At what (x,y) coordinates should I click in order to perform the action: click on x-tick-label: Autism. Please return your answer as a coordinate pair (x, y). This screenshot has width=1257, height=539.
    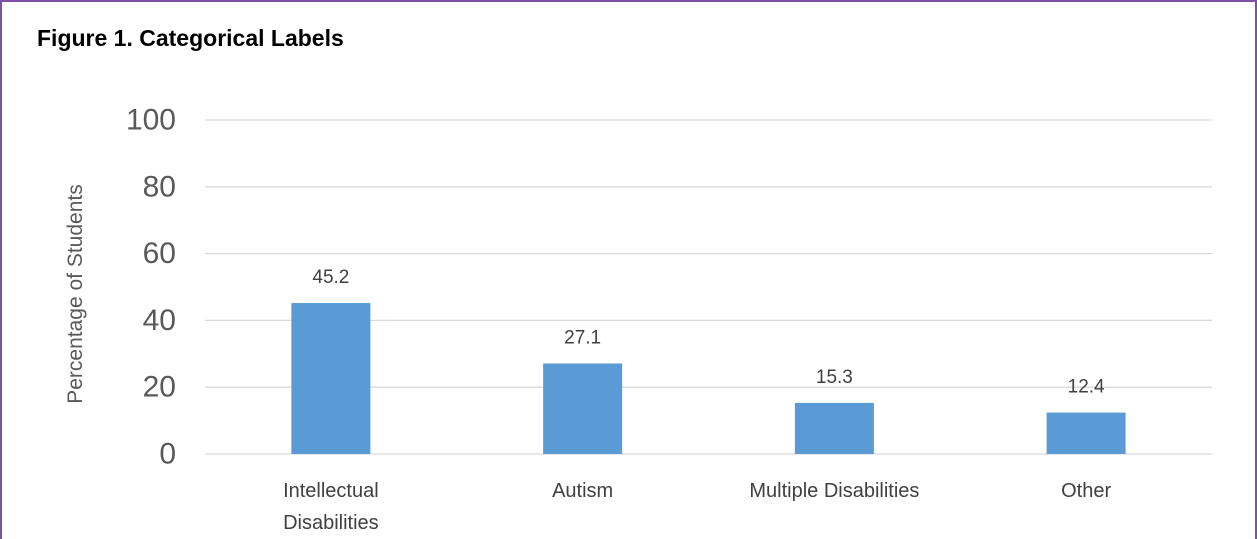
    Looking at the image, I should click on (582, 491).